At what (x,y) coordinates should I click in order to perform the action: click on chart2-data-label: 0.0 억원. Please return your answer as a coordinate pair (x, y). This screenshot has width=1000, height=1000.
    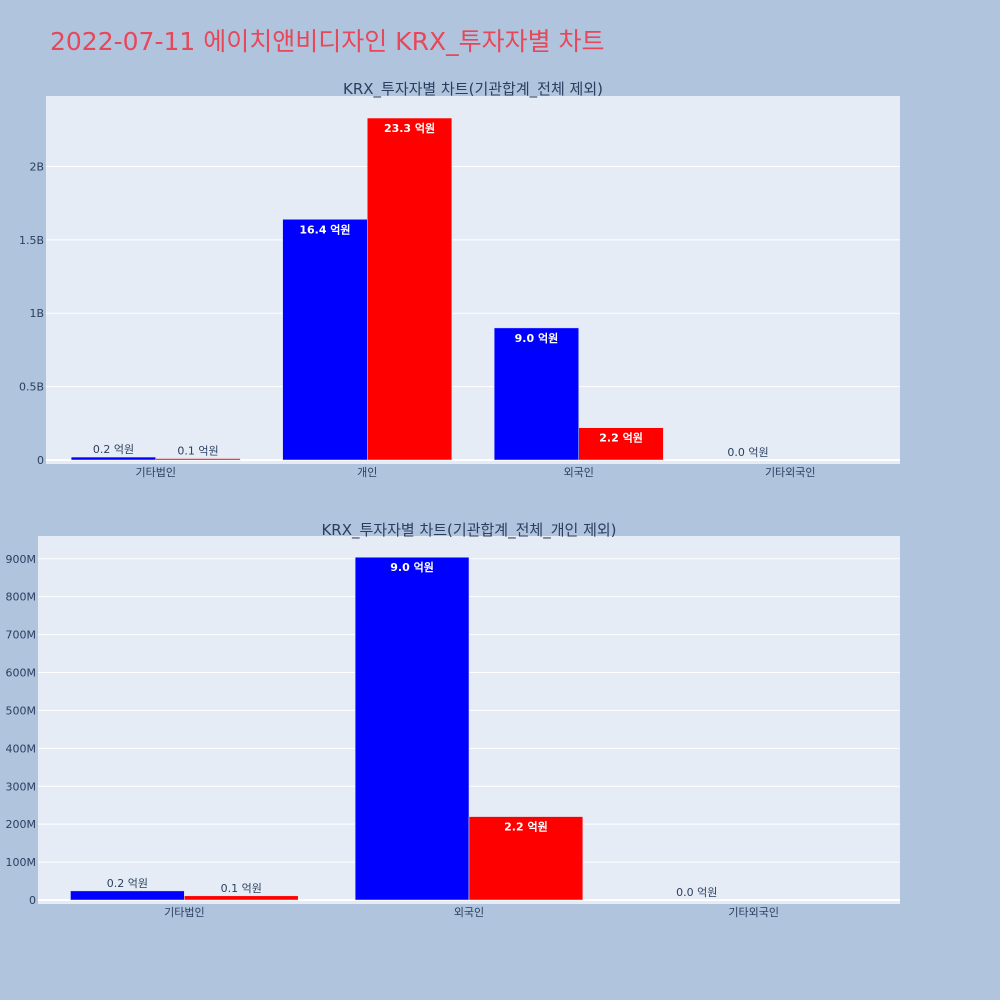
    Looking at the image, I should click on (696, 892).